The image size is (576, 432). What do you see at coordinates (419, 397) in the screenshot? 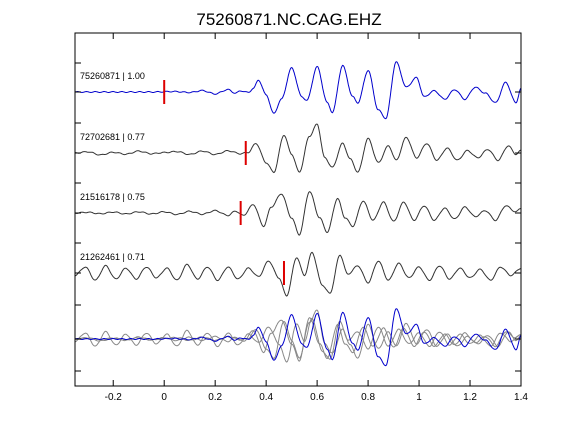
I see `x-tick-label-7: 1` at bounding box center [419, 397].